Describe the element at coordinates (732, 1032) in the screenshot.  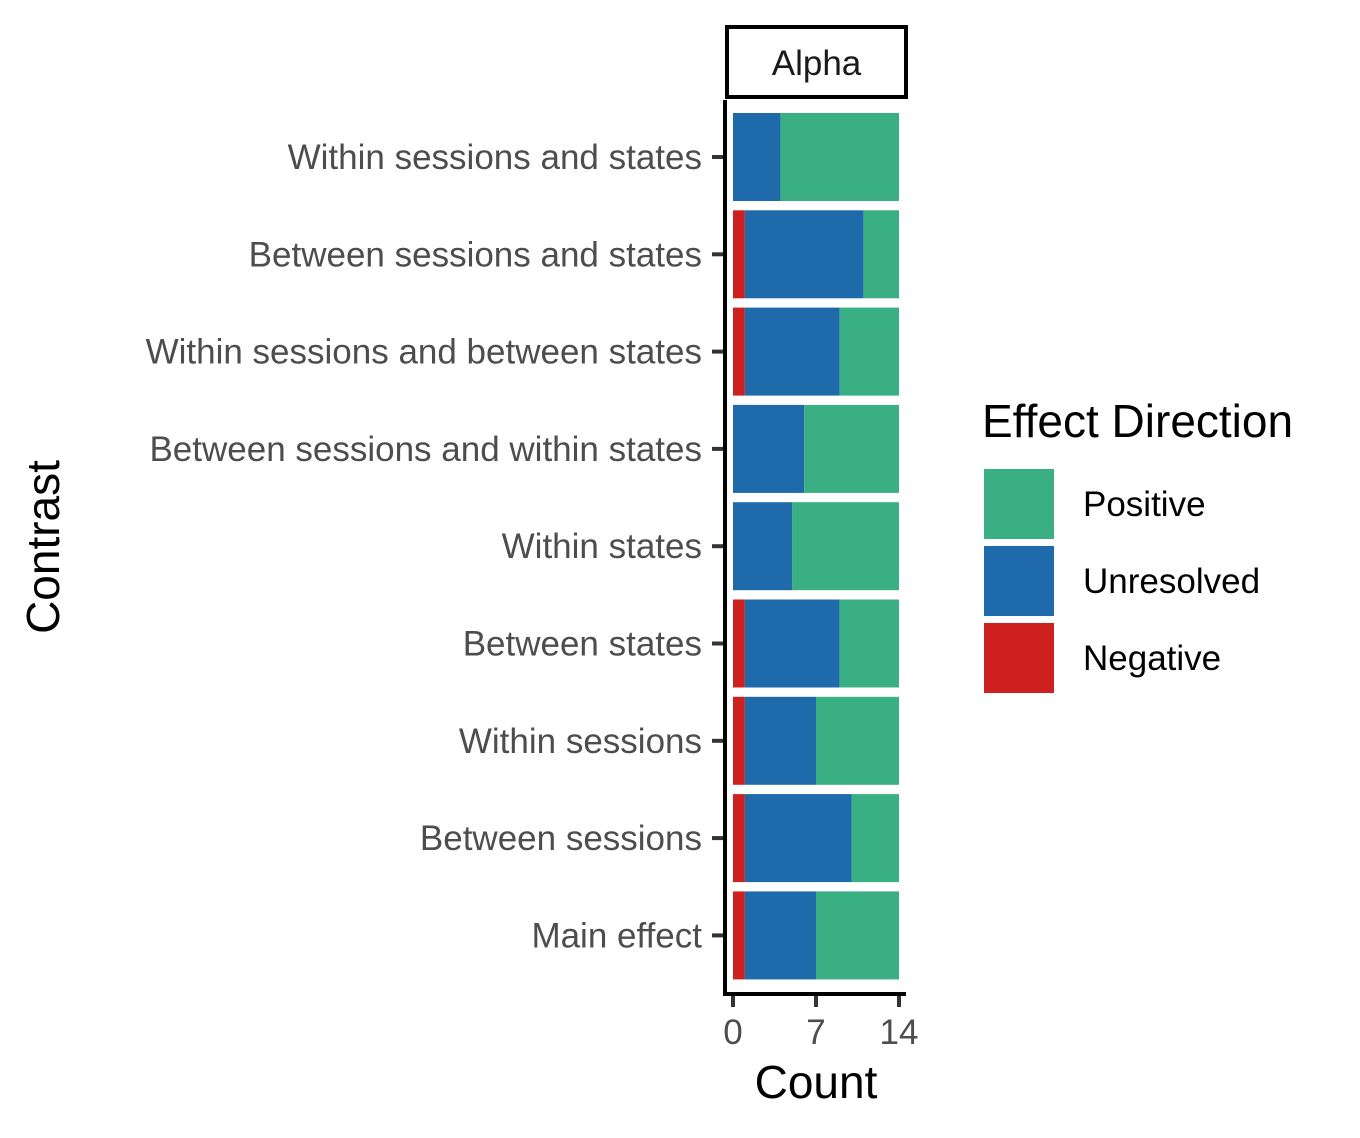
I see `x-tick-label: 0` at that location.